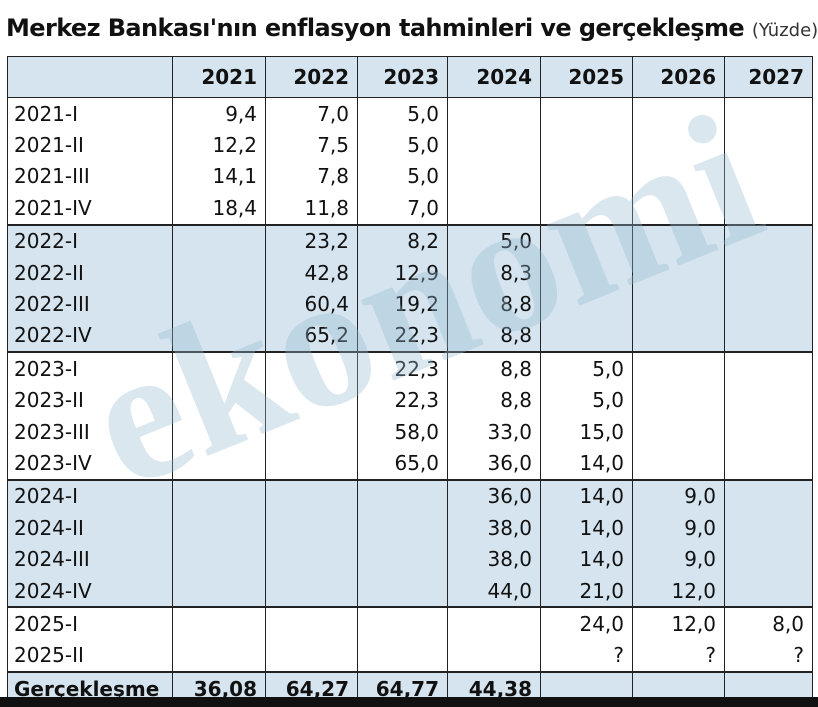 This screenshot has height=707, width=818. Describe the element at coordinates (90, 336) in the screenshot. I see `row-label: 2022-IV` at that location.